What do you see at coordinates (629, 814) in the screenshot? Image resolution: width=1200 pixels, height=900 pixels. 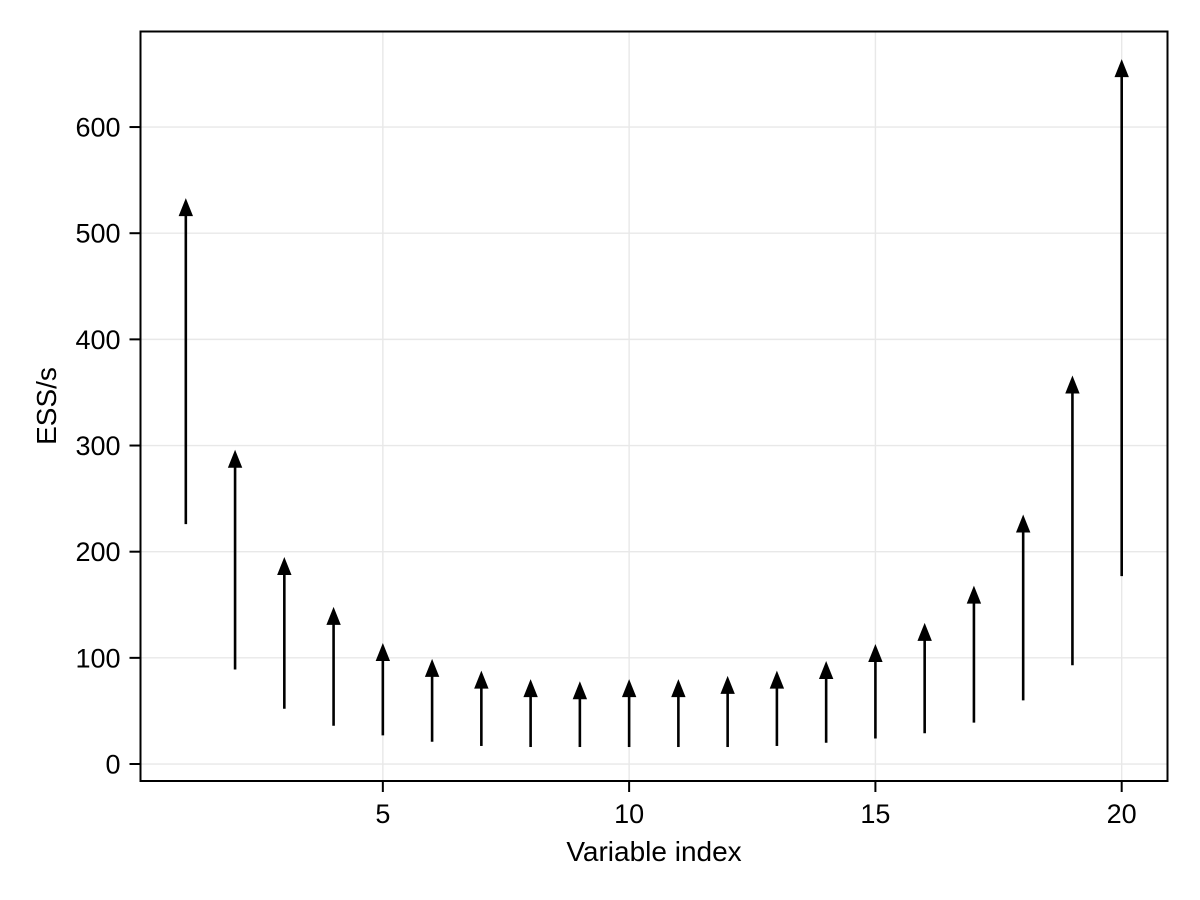 I see `x-tick-label: 10` at bounding box center [629, 814].